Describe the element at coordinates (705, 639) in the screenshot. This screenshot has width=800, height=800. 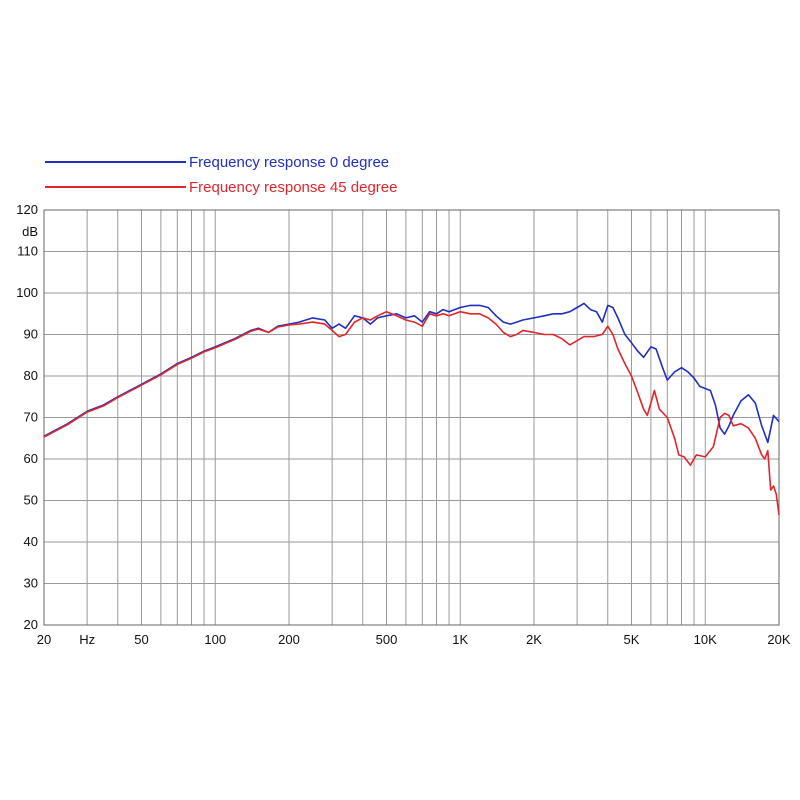
I see `x-tick-label: 10K` at that location.